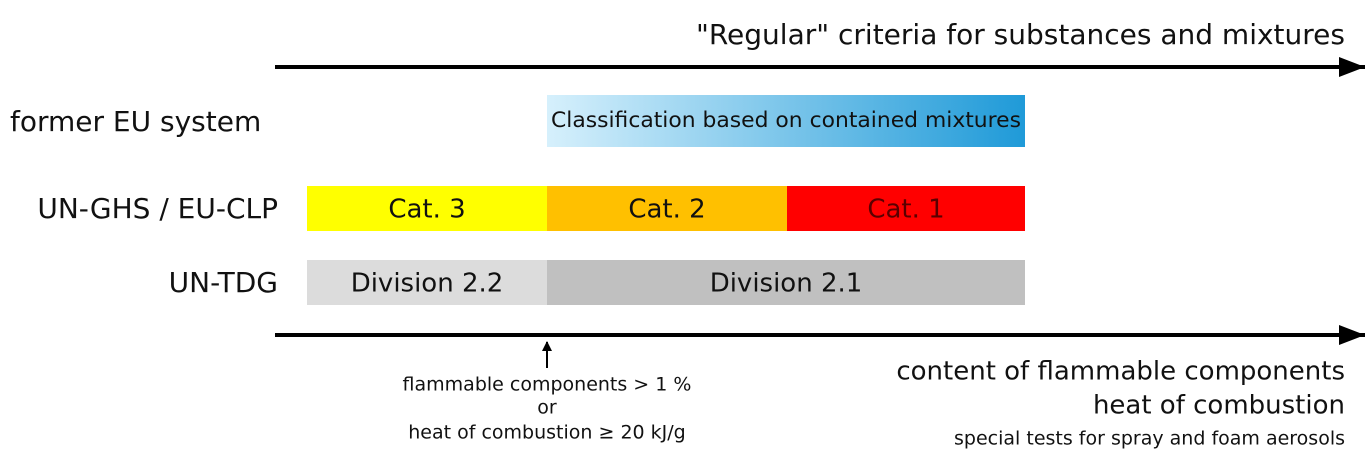 The image size is (1365, 457). I want to click on bar-label: Division 2.1, so click(786, 284).